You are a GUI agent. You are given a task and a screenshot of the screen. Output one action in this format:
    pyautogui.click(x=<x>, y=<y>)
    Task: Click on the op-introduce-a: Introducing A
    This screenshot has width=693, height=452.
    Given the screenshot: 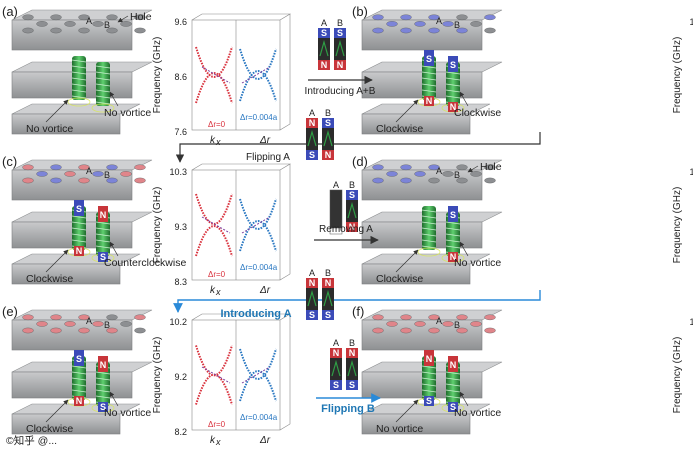 What is the action you would take?
    pyautogui.click(x=255, y=314)
    